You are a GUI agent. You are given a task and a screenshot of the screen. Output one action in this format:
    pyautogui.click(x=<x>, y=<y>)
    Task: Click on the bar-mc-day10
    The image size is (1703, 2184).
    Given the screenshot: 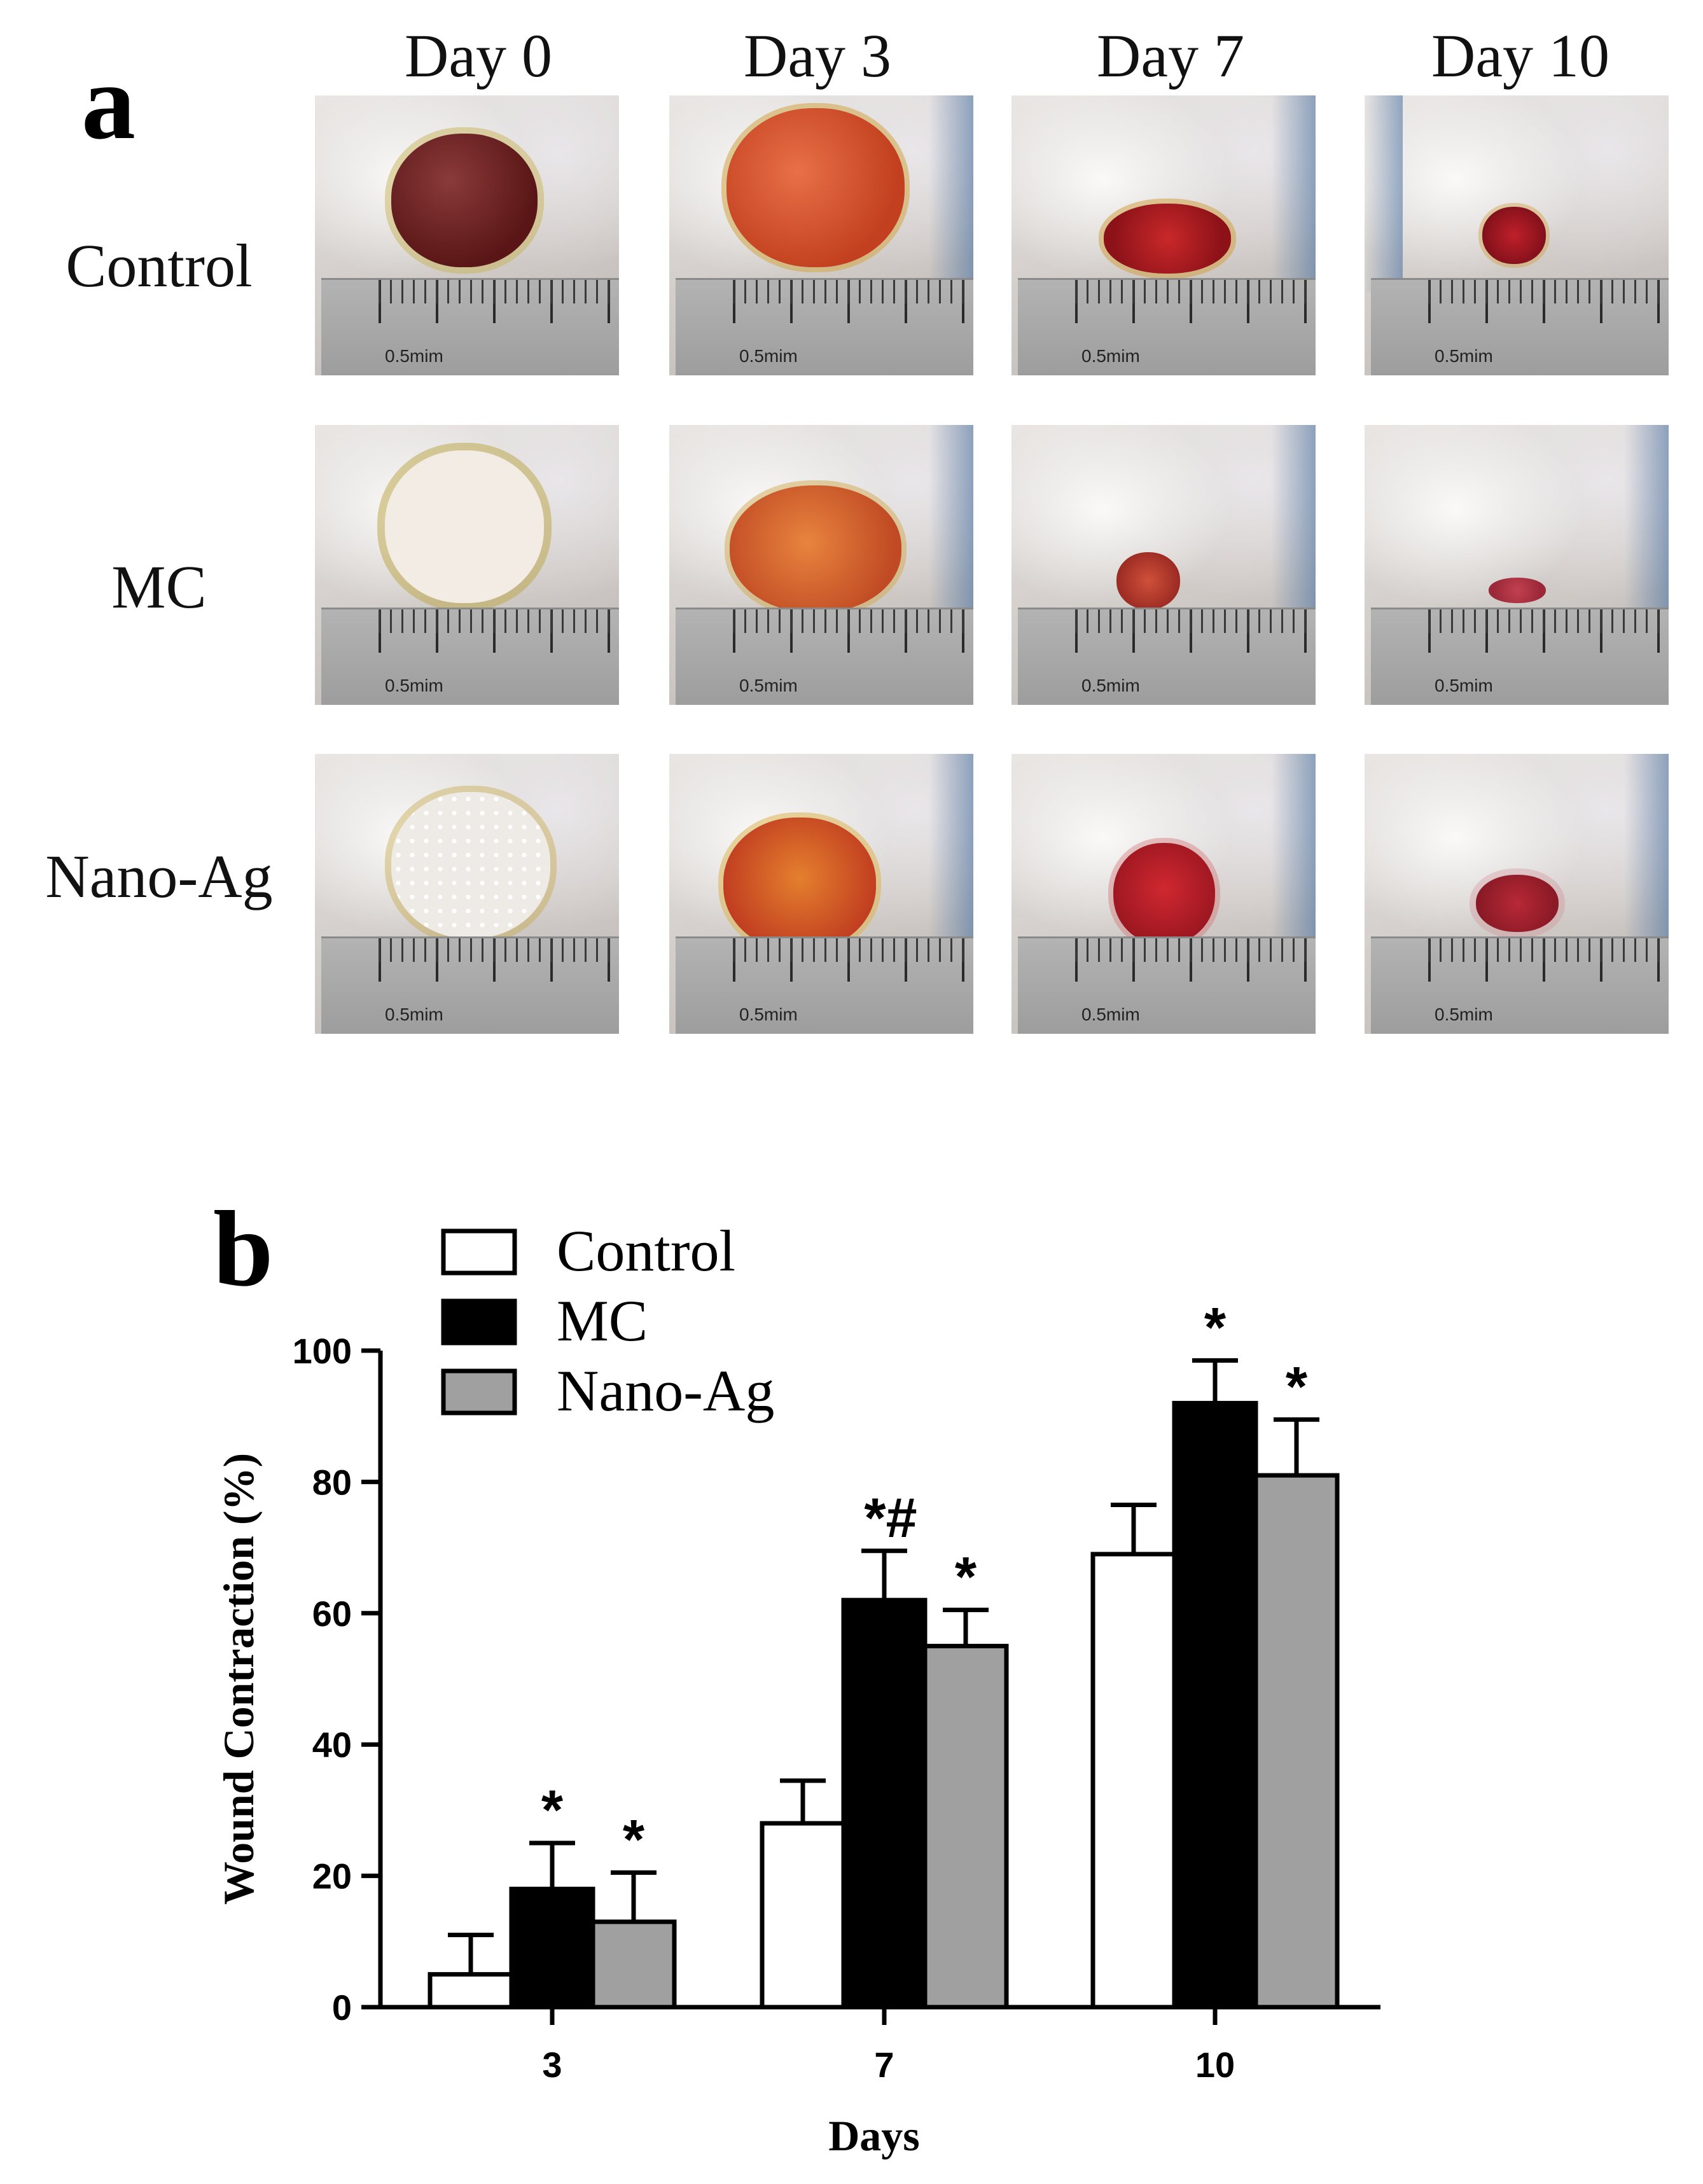 What is the action you would take?
    pyautogui.click(x=1215, y=1705)
    